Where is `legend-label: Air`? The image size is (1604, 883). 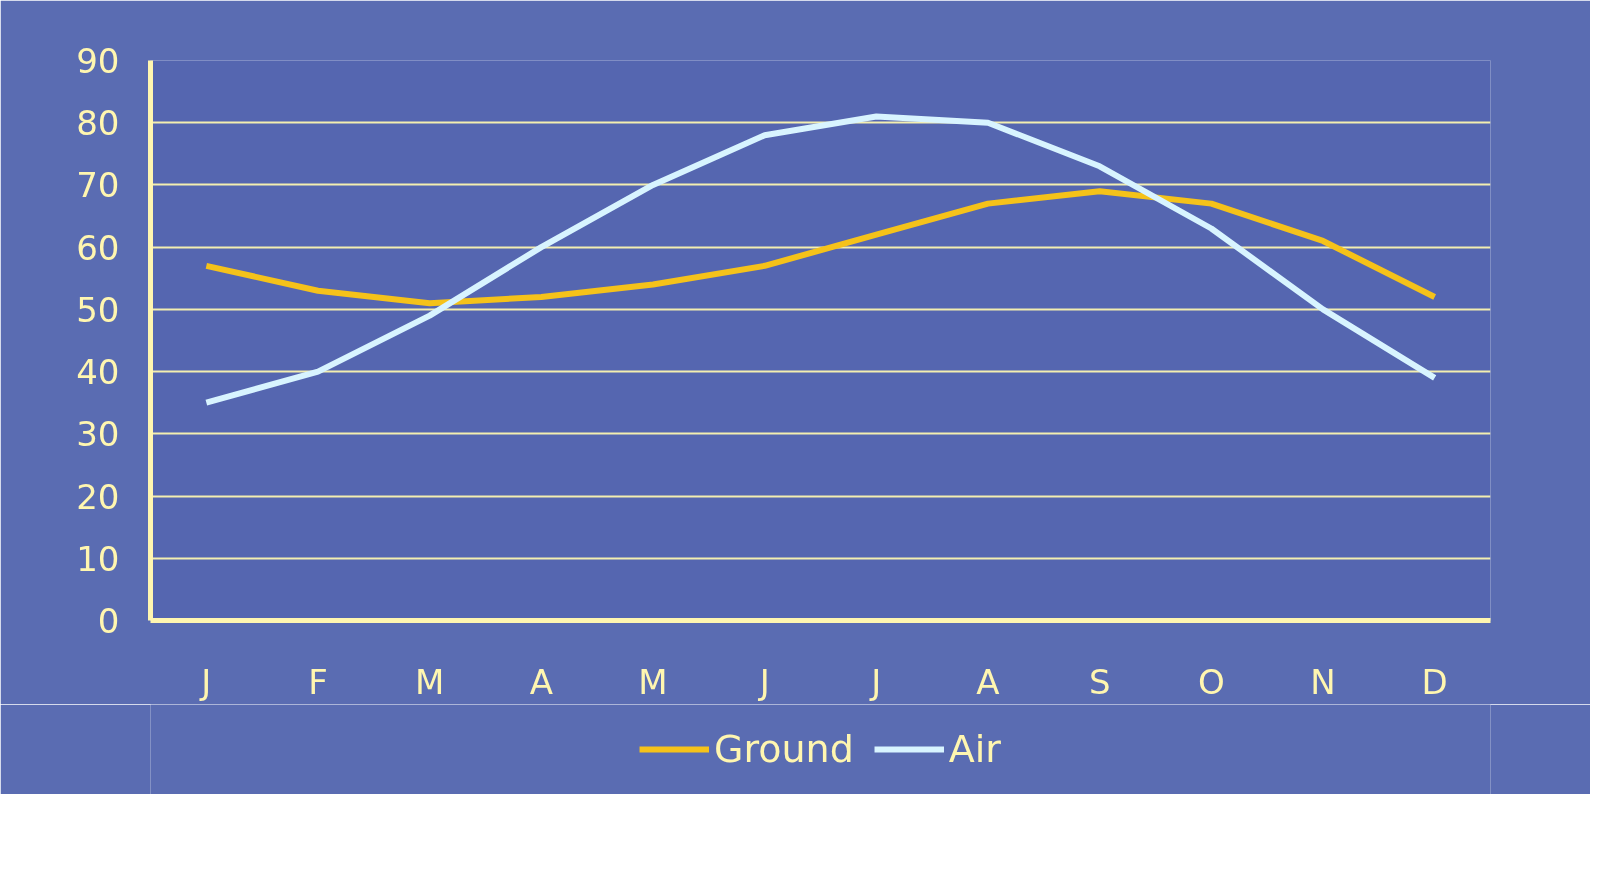 legend-label: Air is located at coordinates (974, 749).